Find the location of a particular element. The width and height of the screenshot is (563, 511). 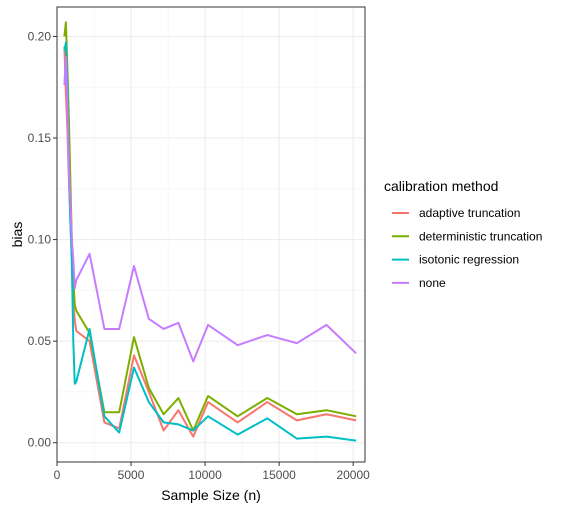

legend-label-3: none is located at coordinates (432, 283).